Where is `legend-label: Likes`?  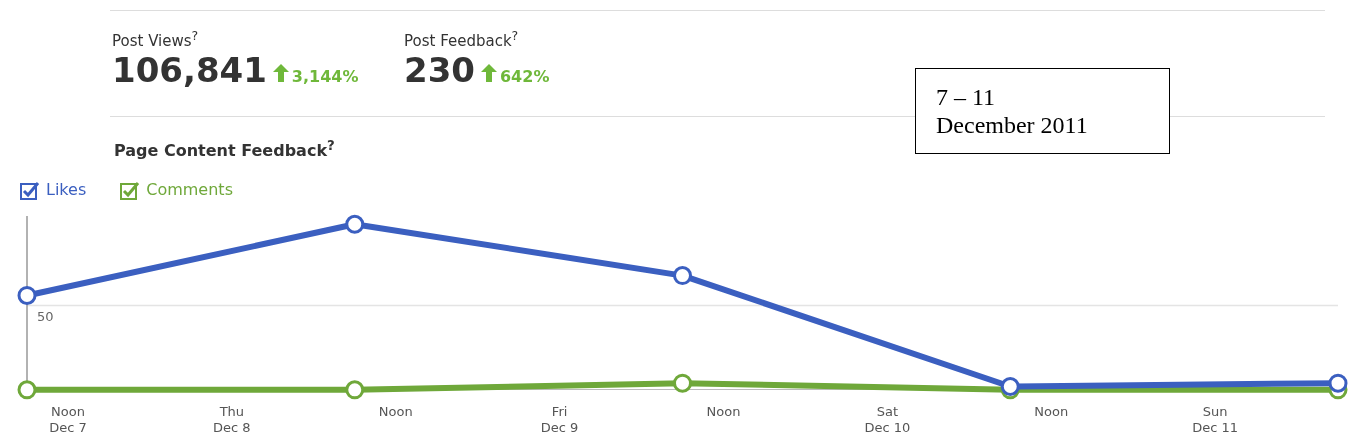 legend-label: Likes is located at coordinates (66, 190).